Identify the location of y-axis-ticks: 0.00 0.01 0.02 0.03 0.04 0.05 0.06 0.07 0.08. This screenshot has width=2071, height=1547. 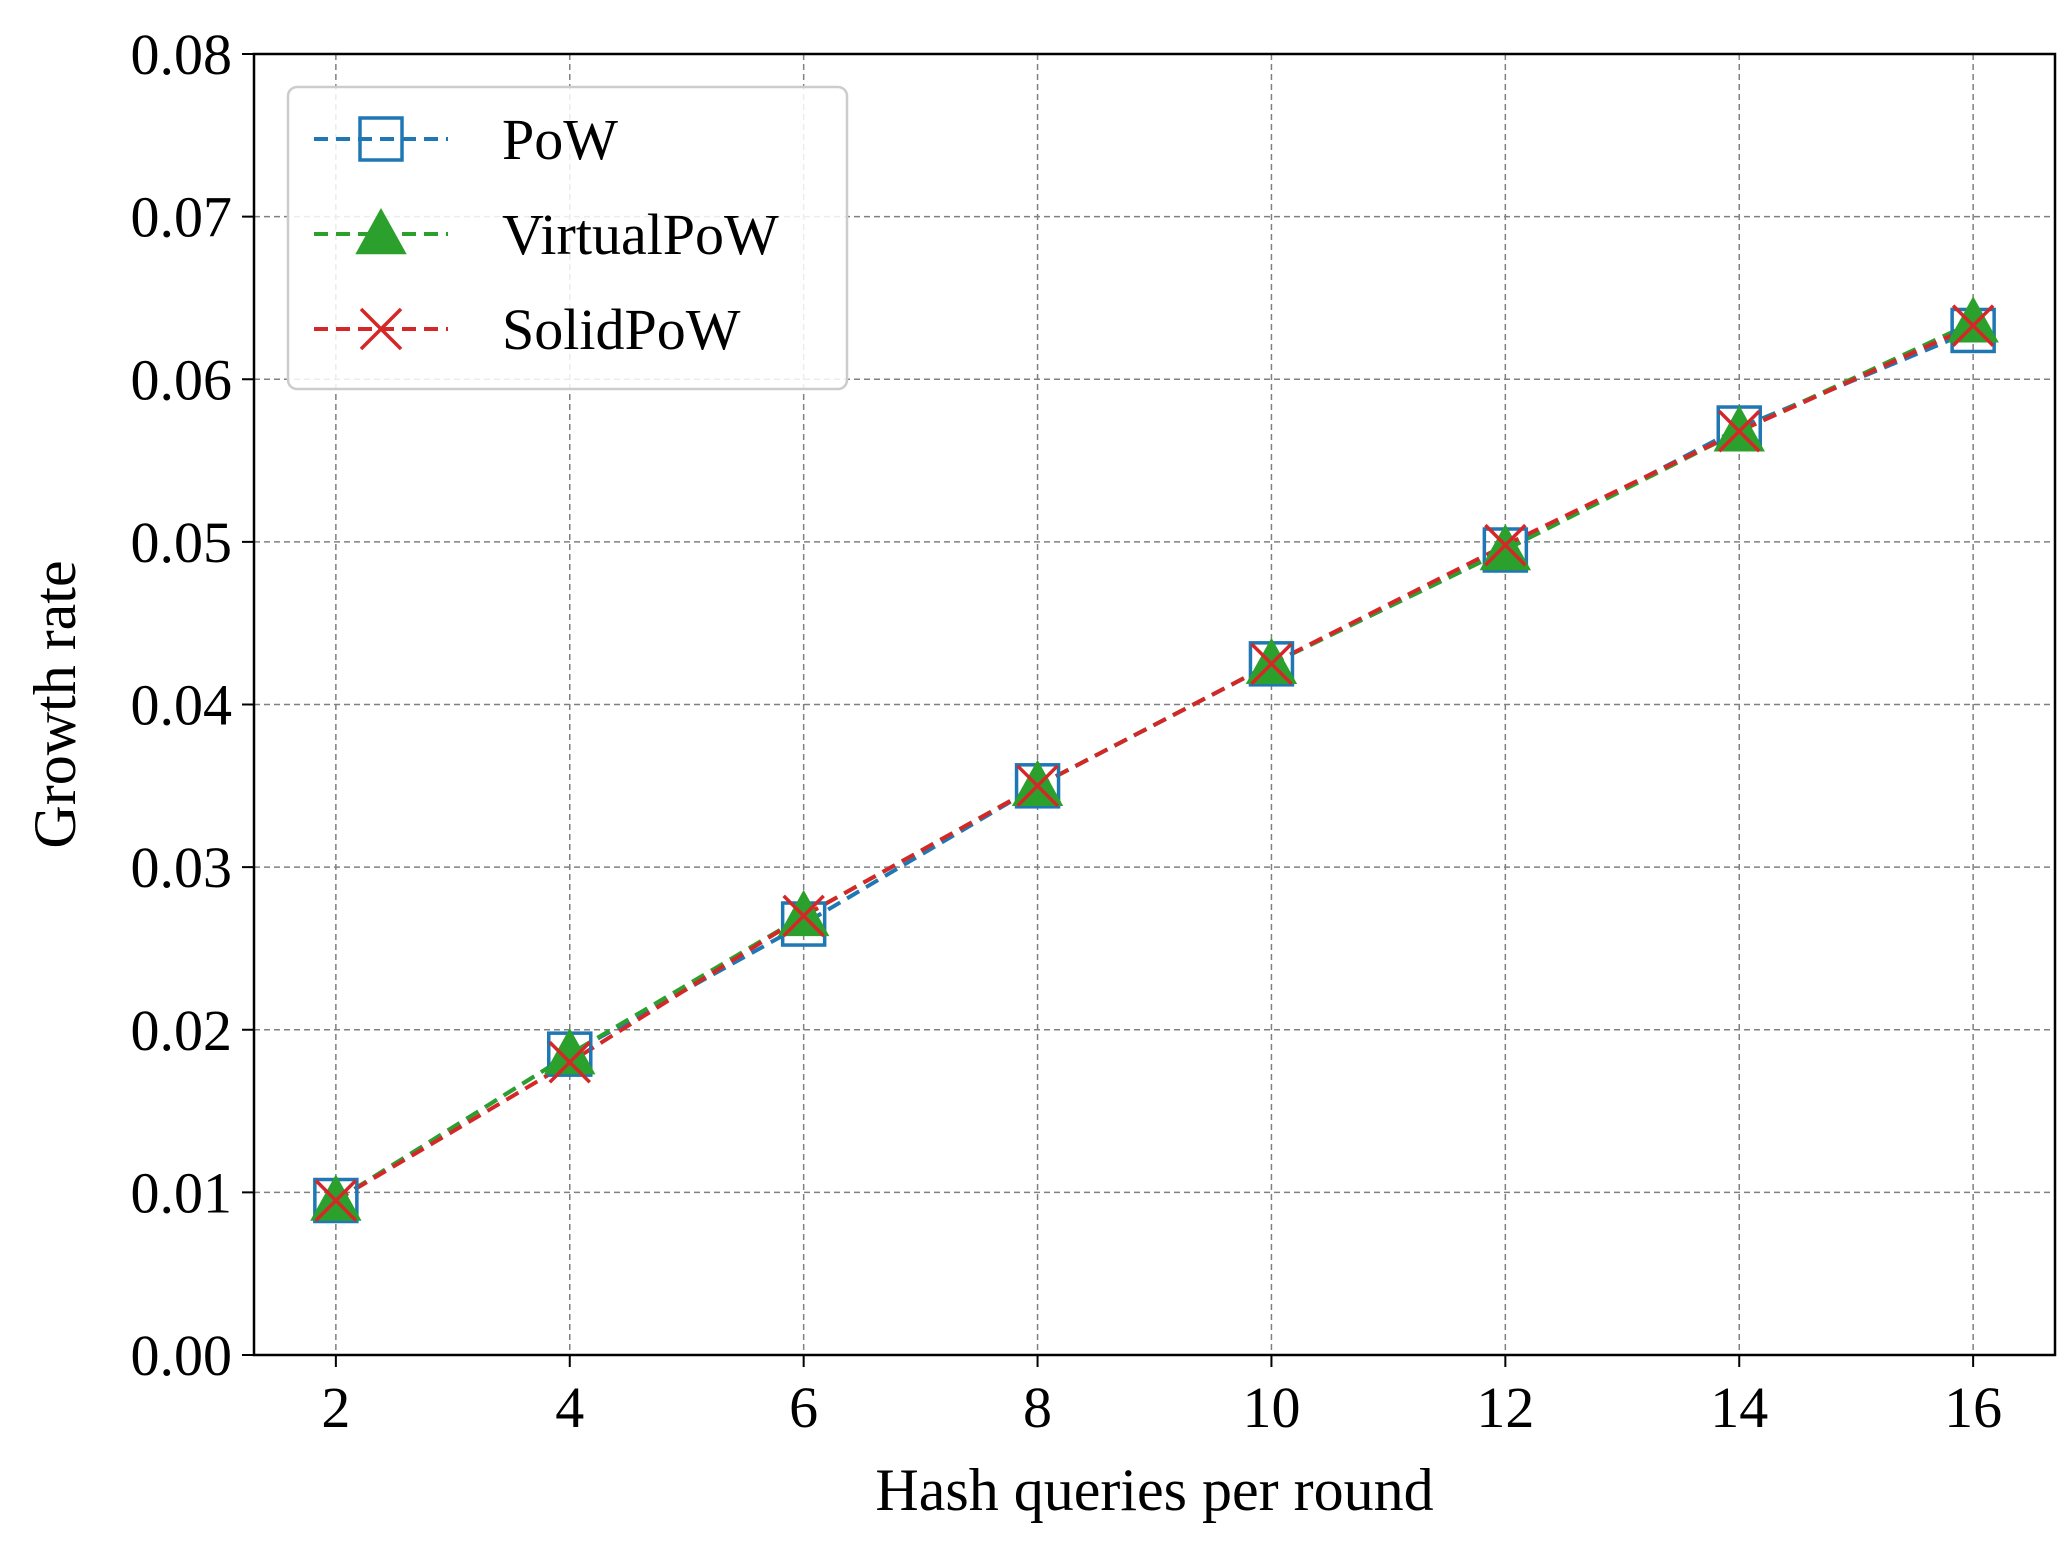
(192, 705).